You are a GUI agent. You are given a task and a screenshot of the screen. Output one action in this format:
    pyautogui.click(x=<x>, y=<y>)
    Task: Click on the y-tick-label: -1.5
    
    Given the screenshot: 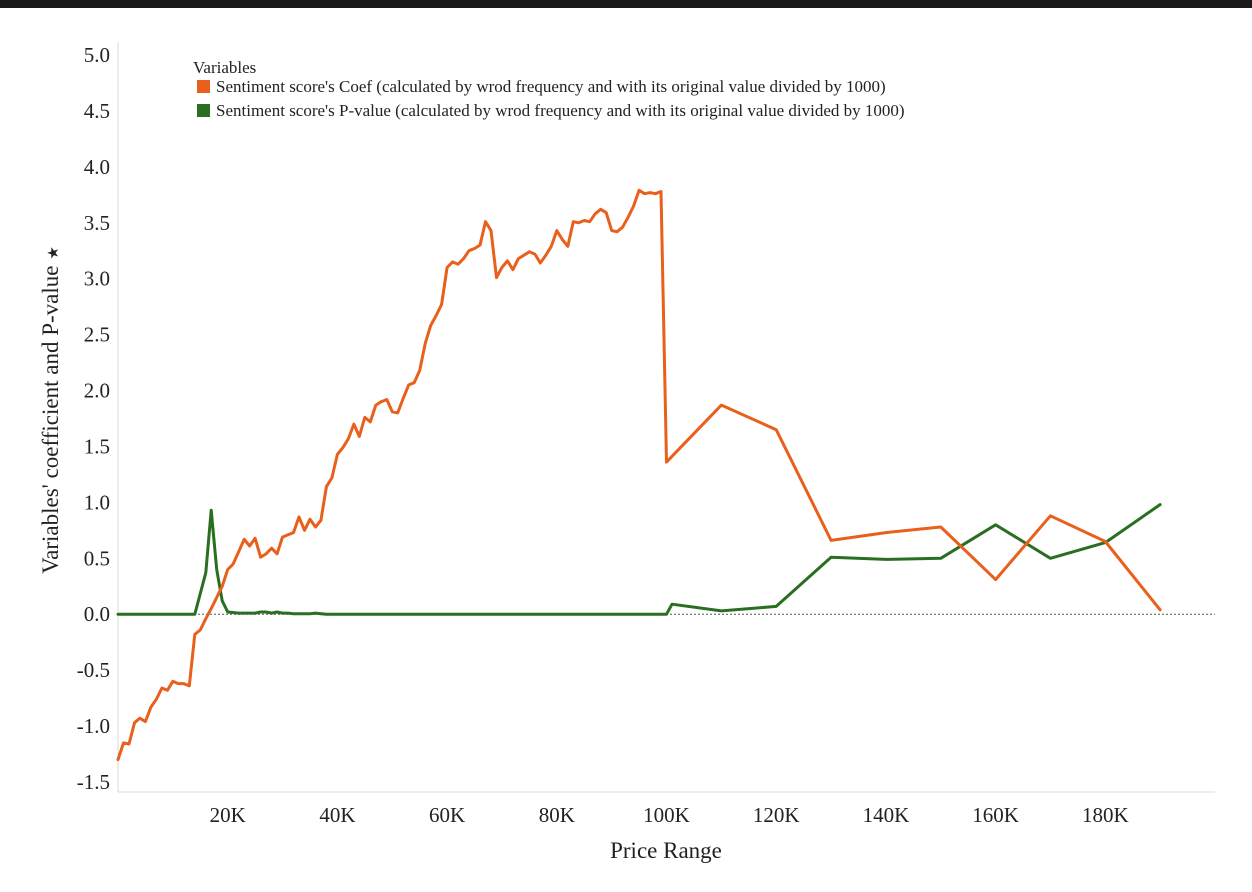 What is the action you would take?
    pyautogui.click(x=93, y=782)
    